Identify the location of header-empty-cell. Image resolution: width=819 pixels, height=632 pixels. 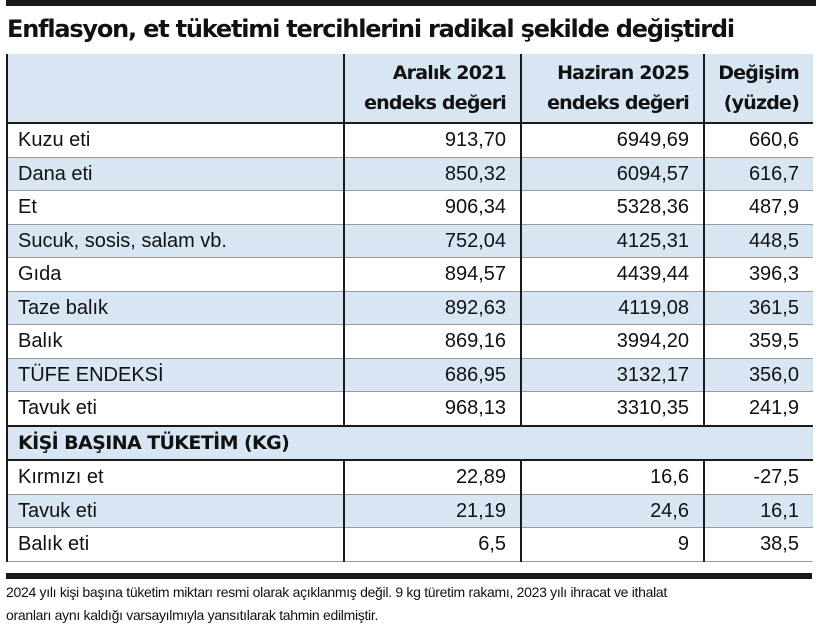
(175, 89).